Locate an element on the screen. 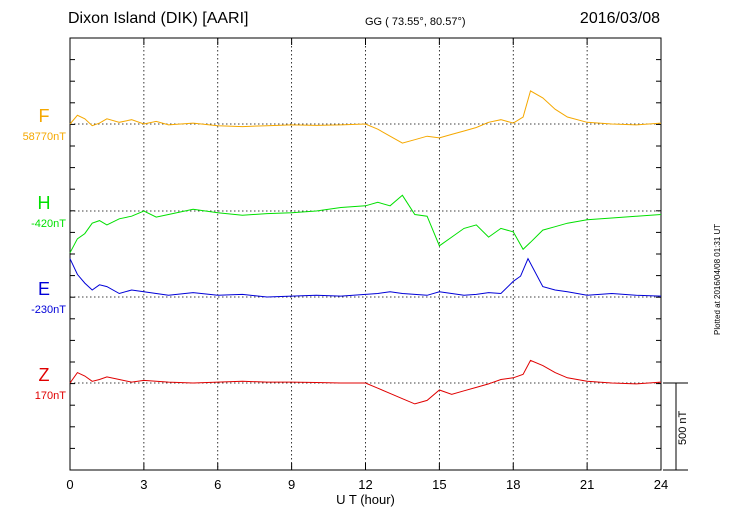 This screenshot has height=520, width=730. series-name-E: E is located at coordinates (44, 289).